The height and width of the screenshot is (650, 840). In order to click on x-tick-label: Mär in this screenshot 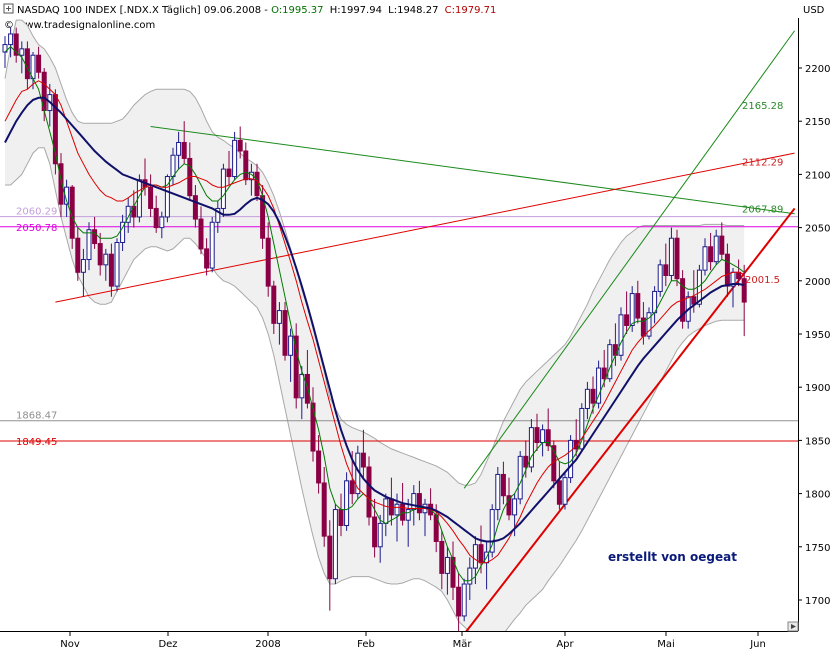, I will do `click(463, 644)`.